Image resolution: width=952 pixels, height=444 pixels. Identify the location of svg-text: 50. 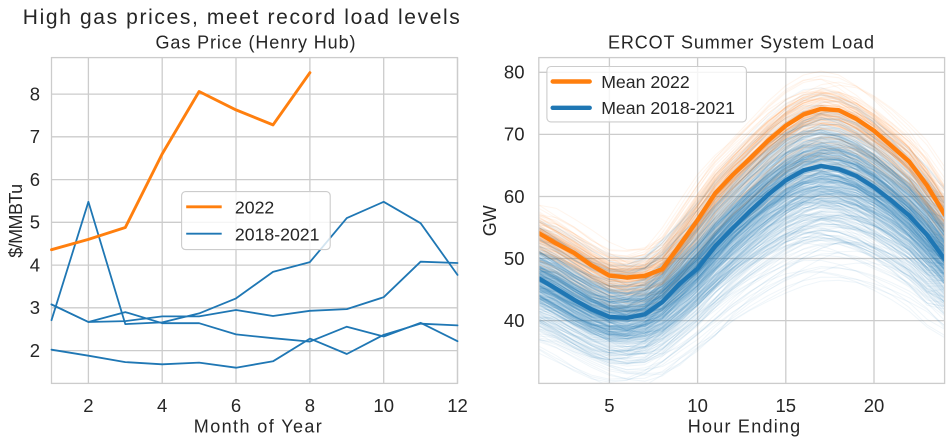
(514, 258).